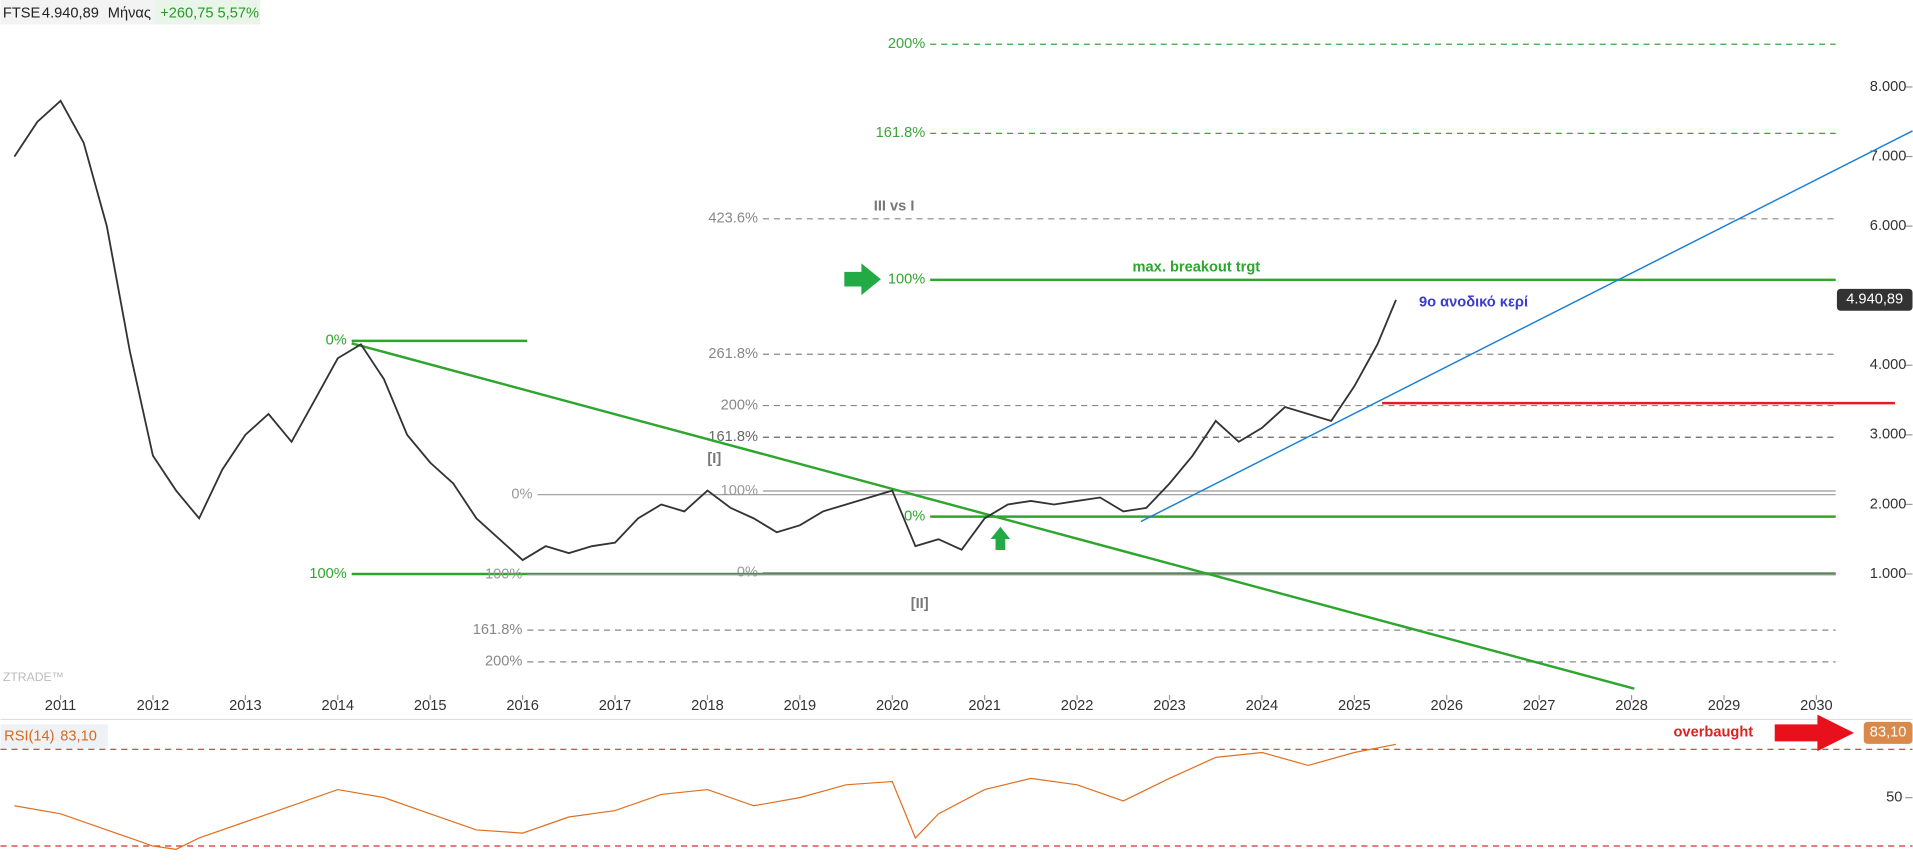 This screenshot has width=1913, height=867. What do you see at coordinates (1888, 156) in the screenshot?
I see `y-tick-label: 7.000` at bounding box center [1888, 156].